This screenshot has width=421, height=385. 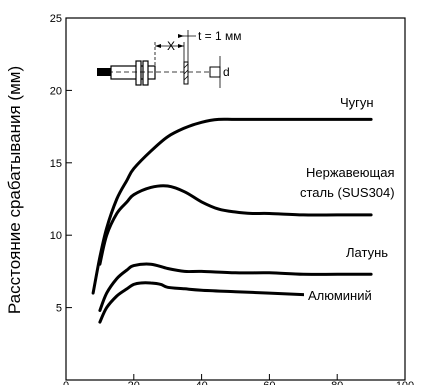 What do you see at coordinates (357, 102) in the screenshot?
I see `series-label-chugun: Чугун` at bounding box center [357, 102].